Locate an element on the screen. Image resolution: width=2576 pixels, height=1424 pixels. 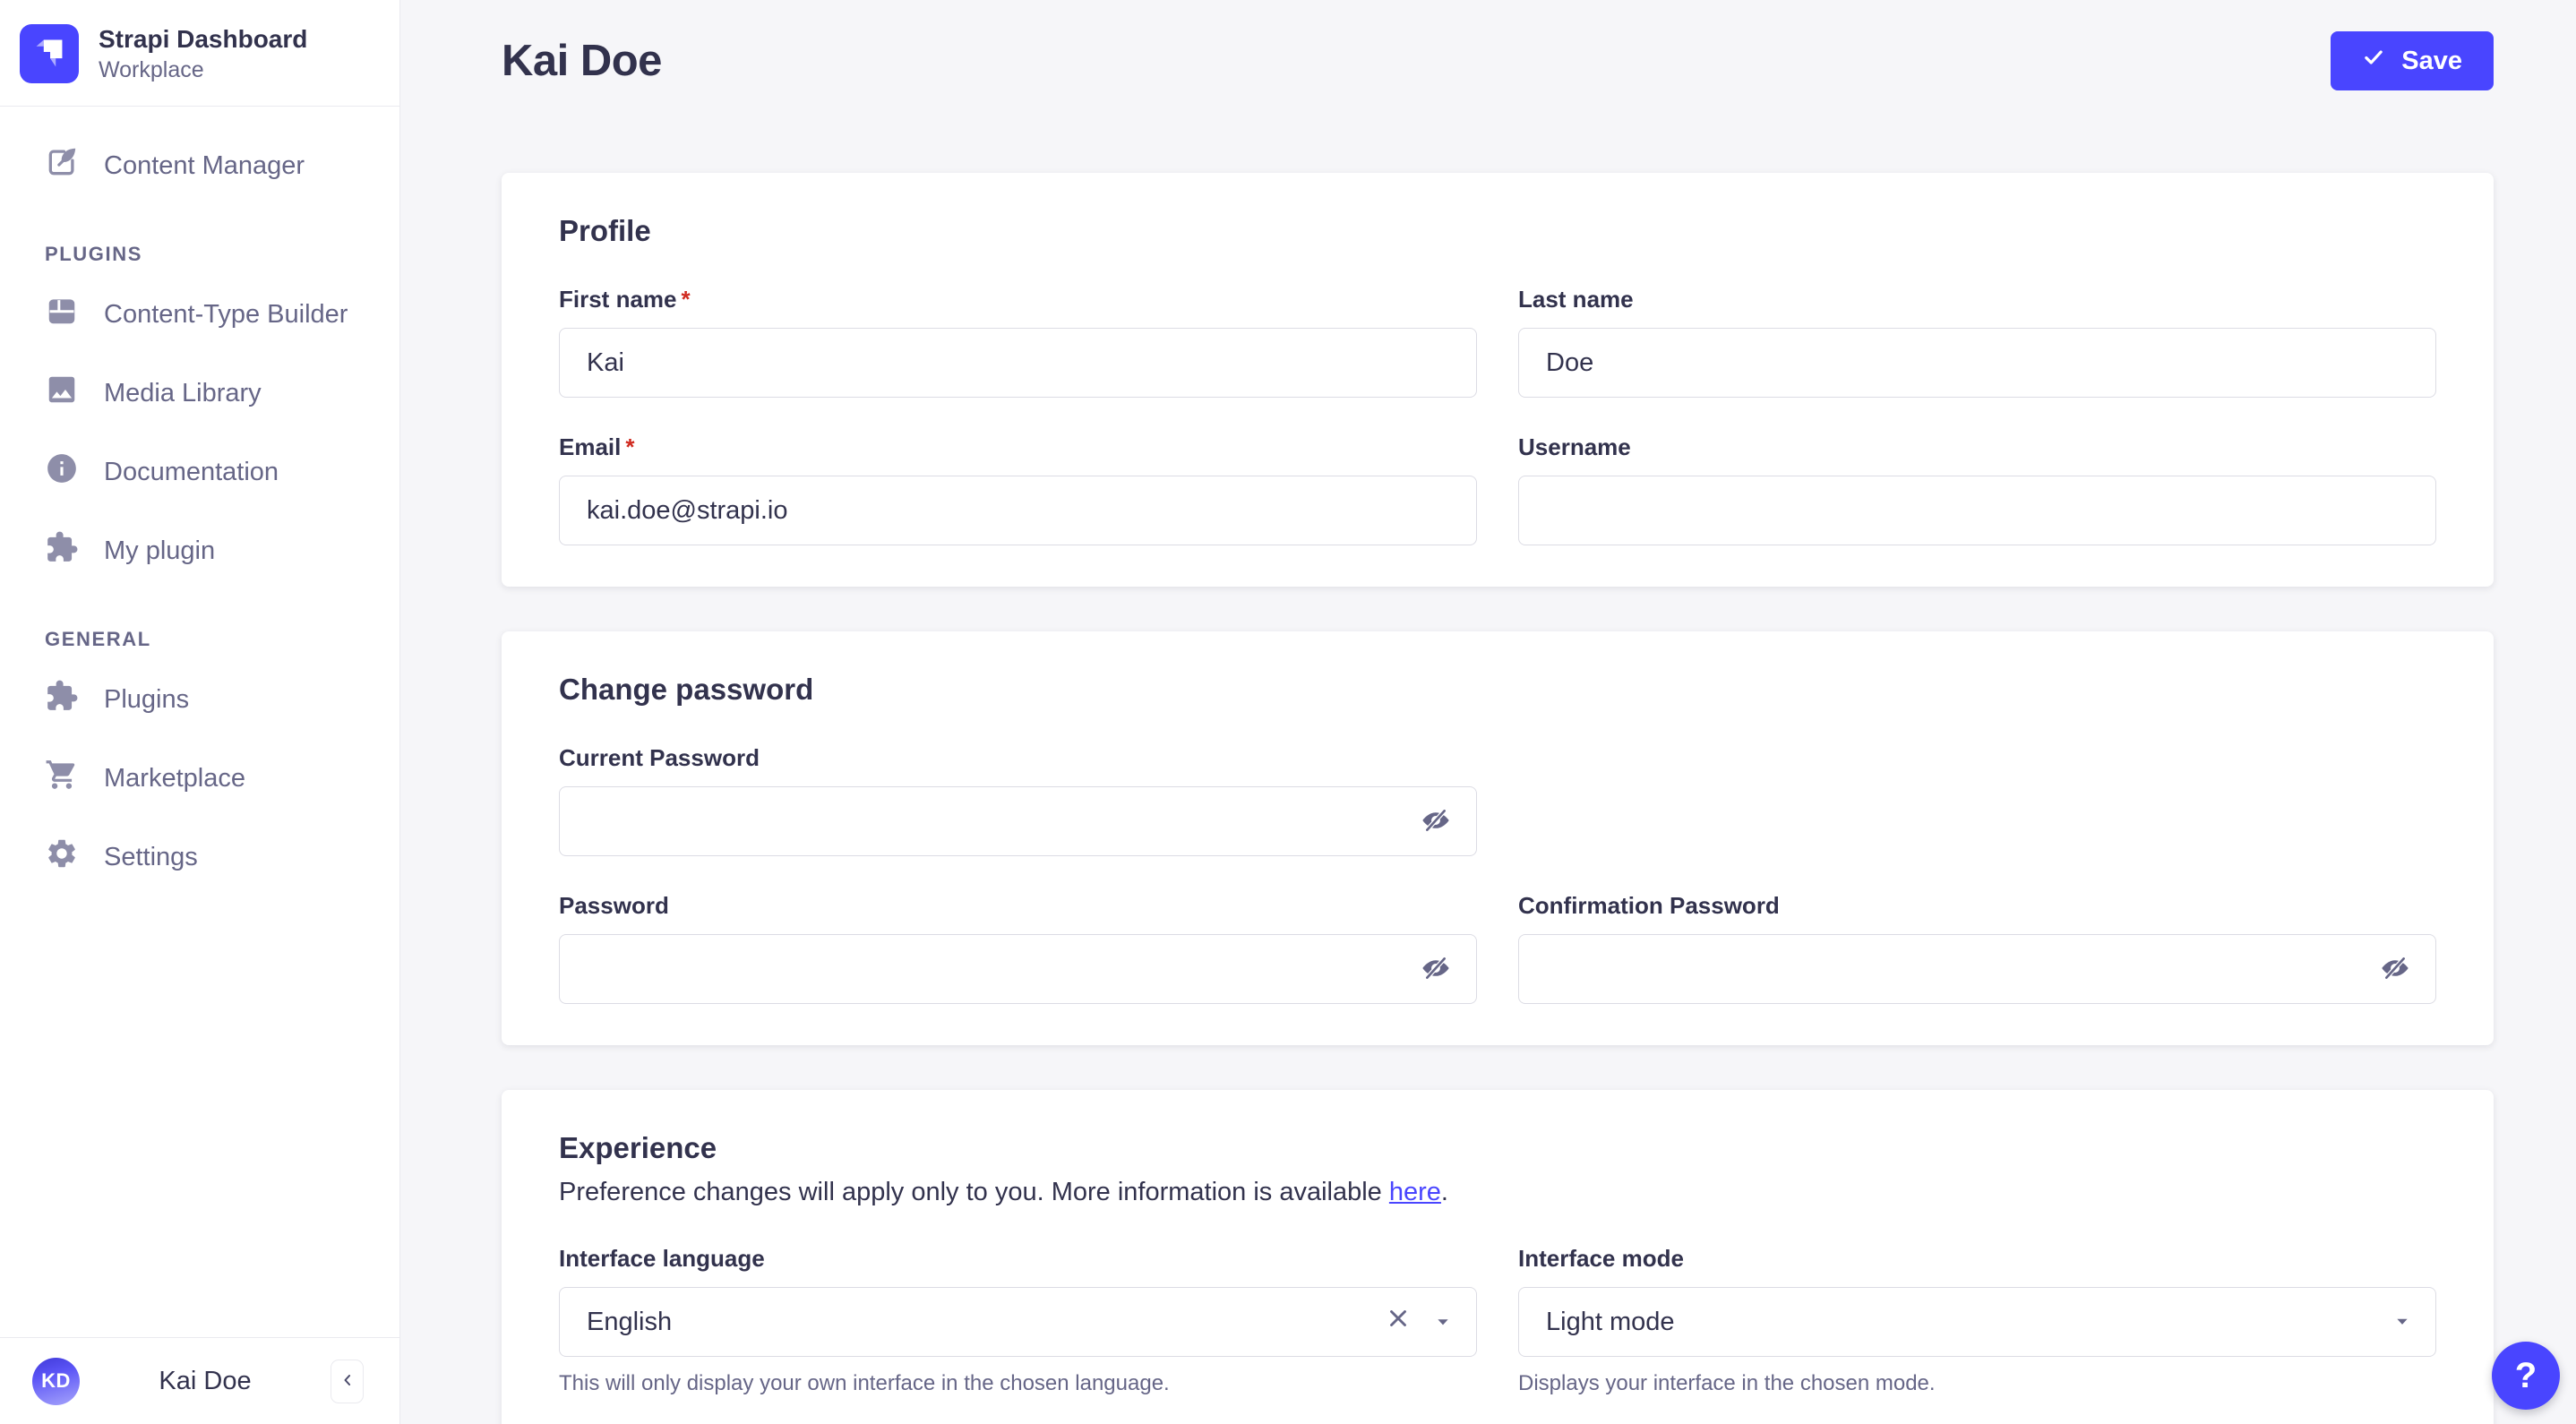
sidebar-section-plugins: PLUGINS is located at coordinates (93, 254).